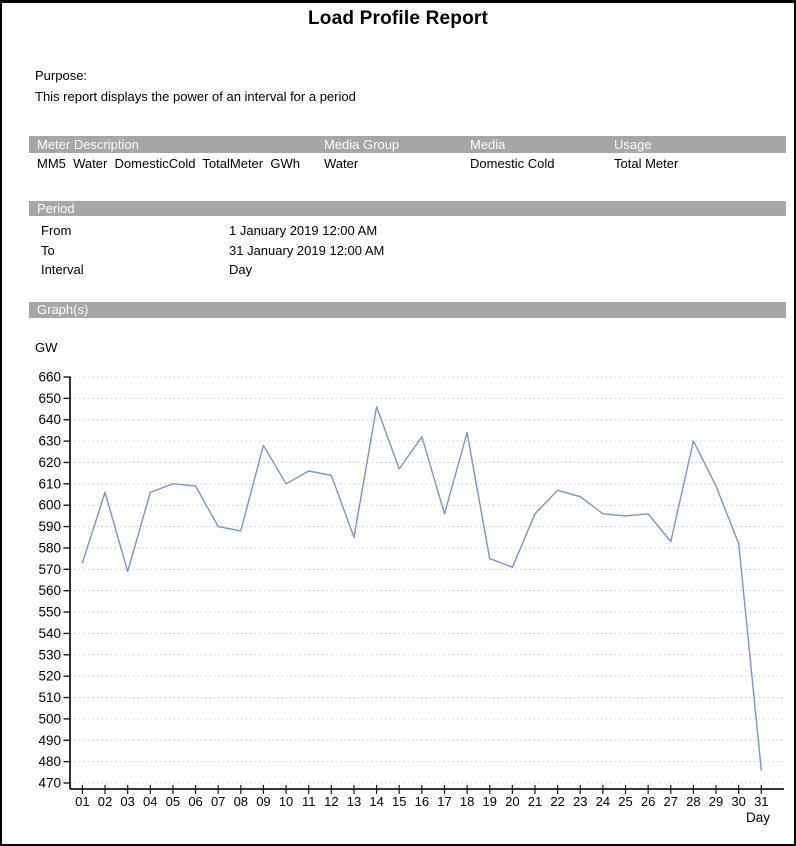  Describe the element at coordinates (150, 801) in the screenshot. I see `svg-text: 04` at that location.